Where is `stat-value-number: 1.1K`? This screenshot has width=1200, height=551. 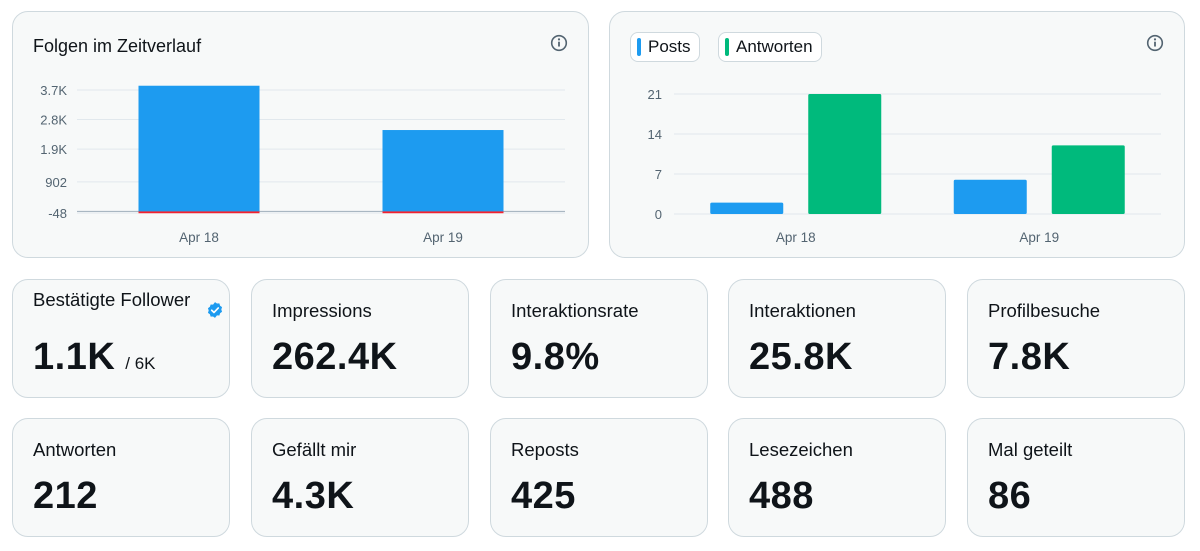
stat-value-number: 1.1K is located at coordinates (74, 357).